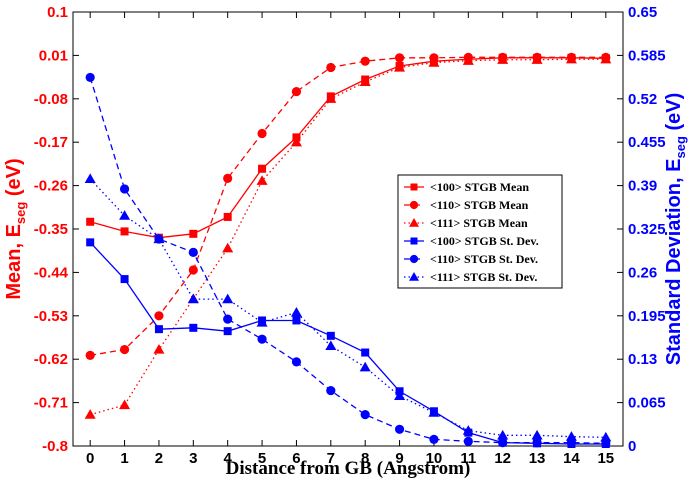 Image resolution: width=692 pixels, height=483 pixels. Describe the element at coordinates (647, 55) in the screenshot. I see `y-right-tick-label: 0.585` at that location.